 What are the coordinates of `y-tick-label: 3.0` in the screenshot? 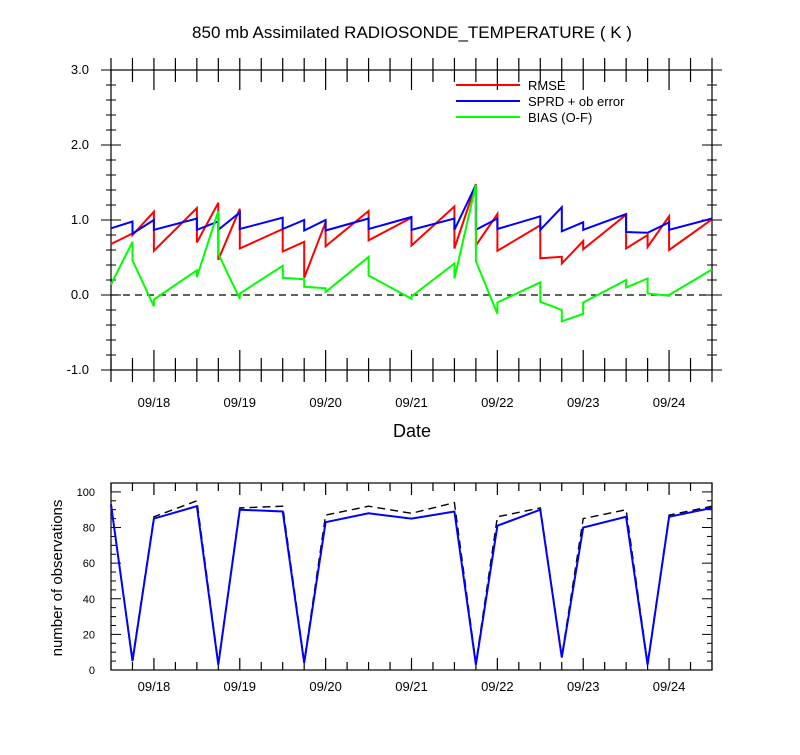 It's located at (80, 69).